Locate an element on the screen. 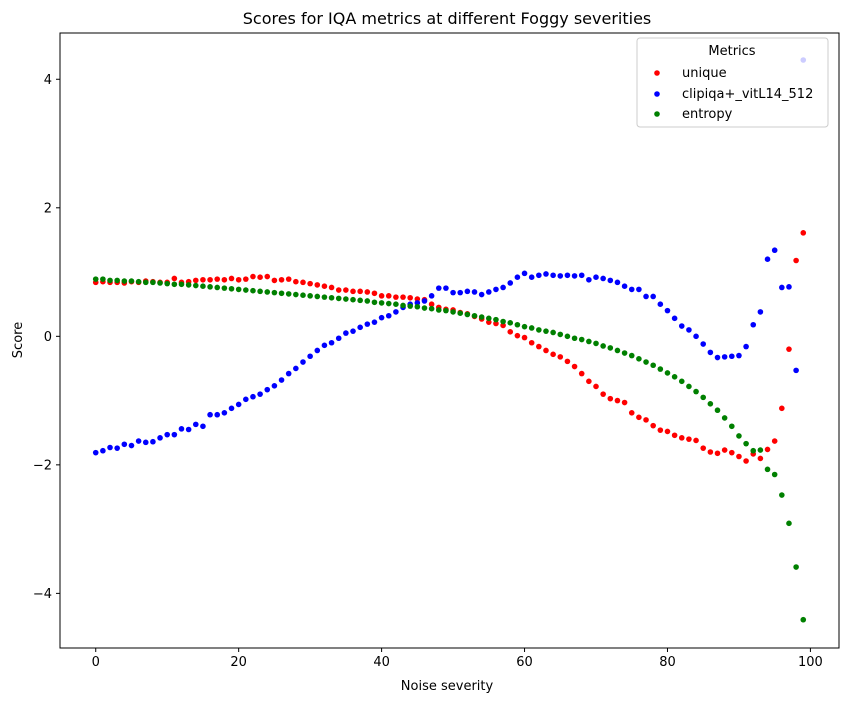 The height and width of the screenshot is (701, 844). x-axis-label: Noise severity is located at coordinates (447, 686).